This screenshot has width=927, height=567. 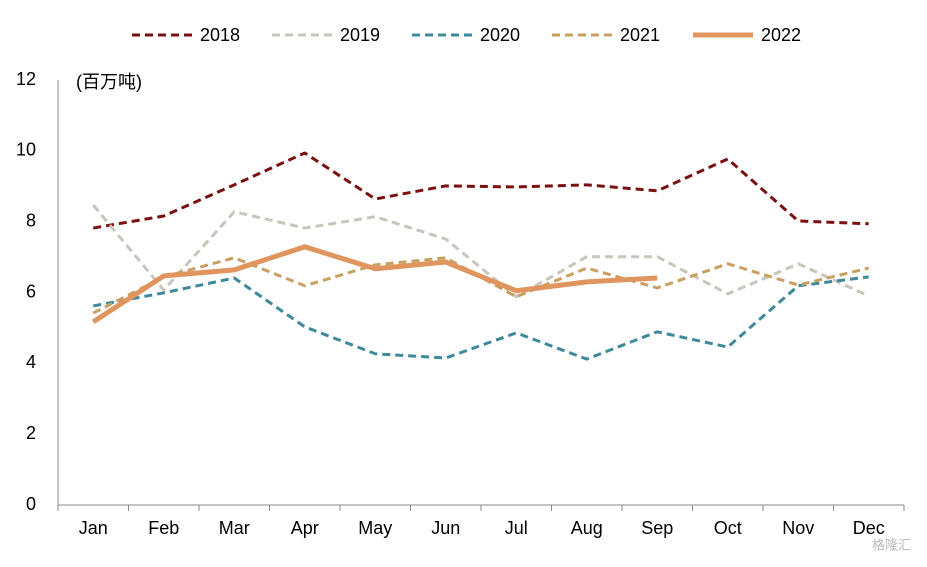 What do you see at coordinates (31, 504) in the screenshot?
I see `y-tick-label: 0` at bounding box center [31, 504].